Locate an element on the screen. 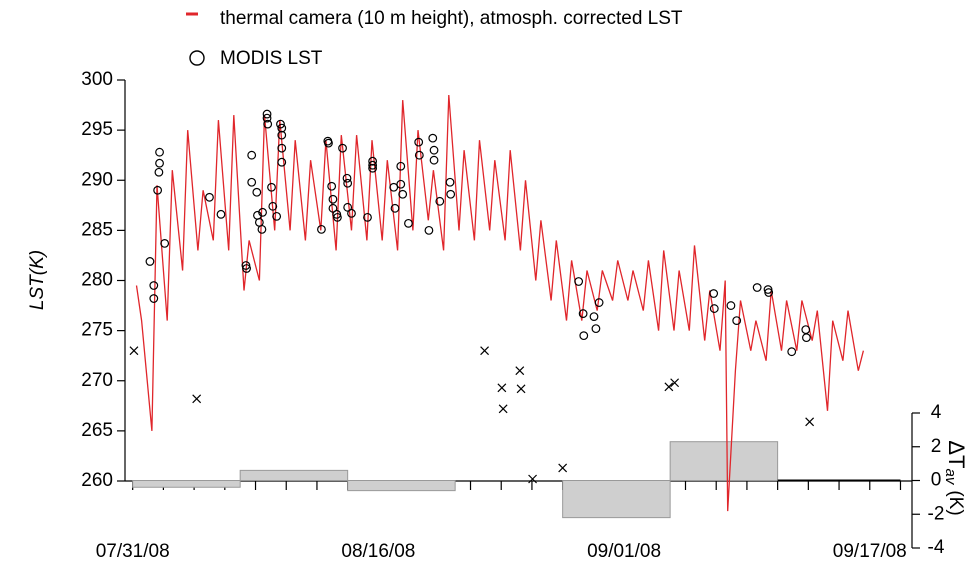  y-tick-label: 275 is located at coordinates (97, 330).